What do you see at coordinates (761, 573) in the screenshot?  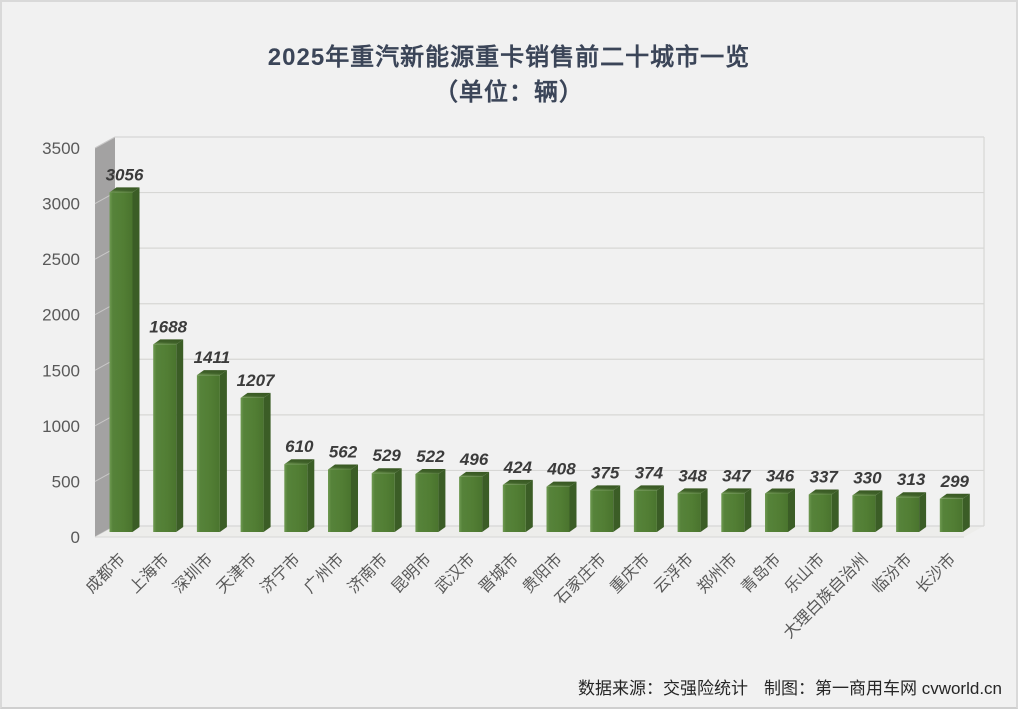 I see `category-label: 青岛市` at bounding box center [761, 573].